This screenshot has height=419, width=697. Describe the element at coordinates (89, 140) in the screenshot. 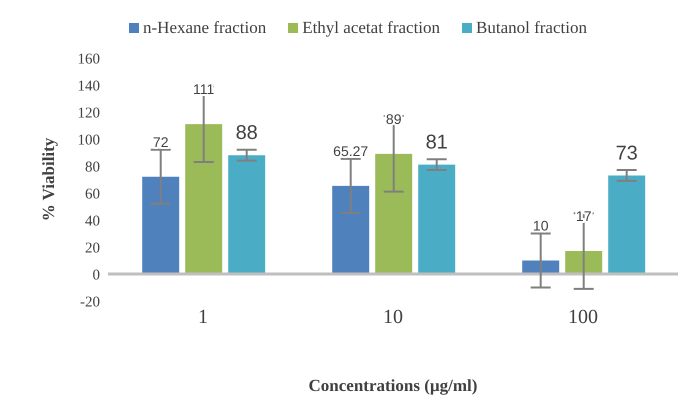

I see `y-tick-label: 100` at that location.